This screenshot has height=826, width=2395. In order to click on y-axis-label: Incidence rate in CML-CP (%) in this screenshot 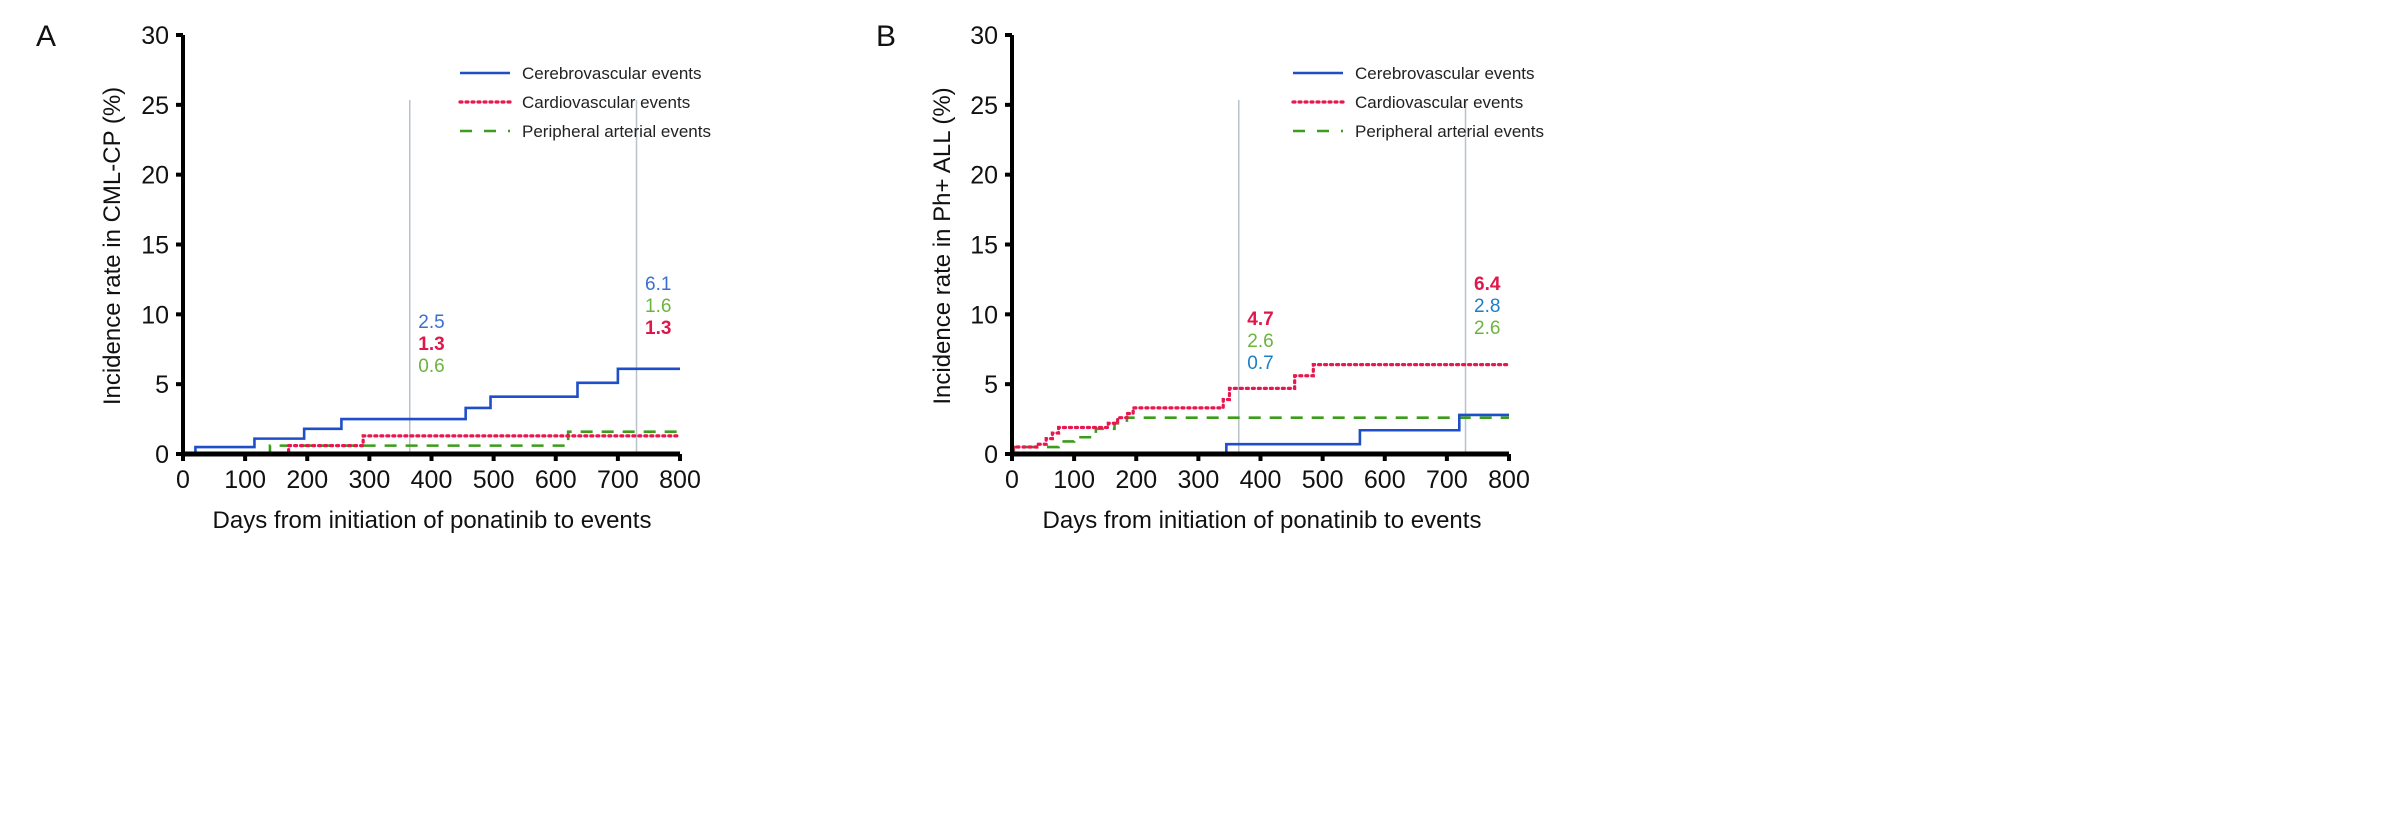, I will do `click(112, 246)`.